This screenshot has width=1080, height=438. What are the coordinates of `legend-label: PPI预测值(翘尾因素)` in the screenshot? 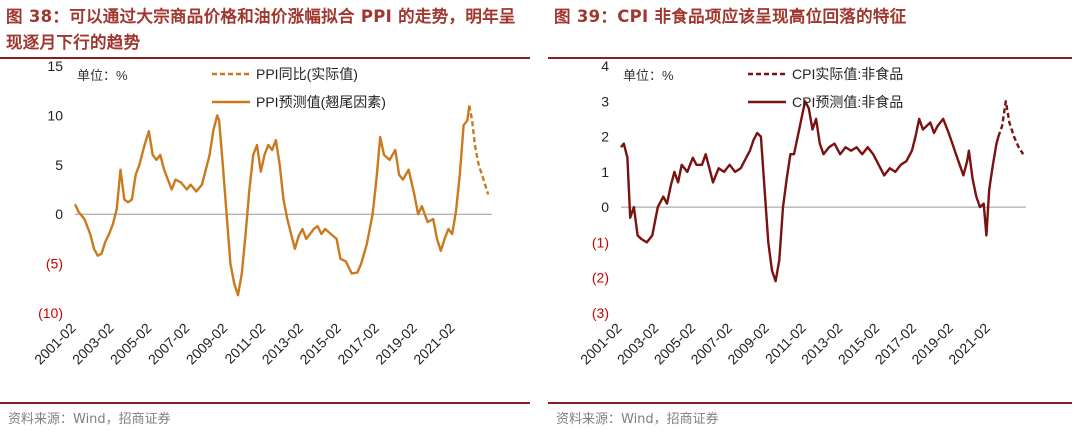 It's located at (321, 102).